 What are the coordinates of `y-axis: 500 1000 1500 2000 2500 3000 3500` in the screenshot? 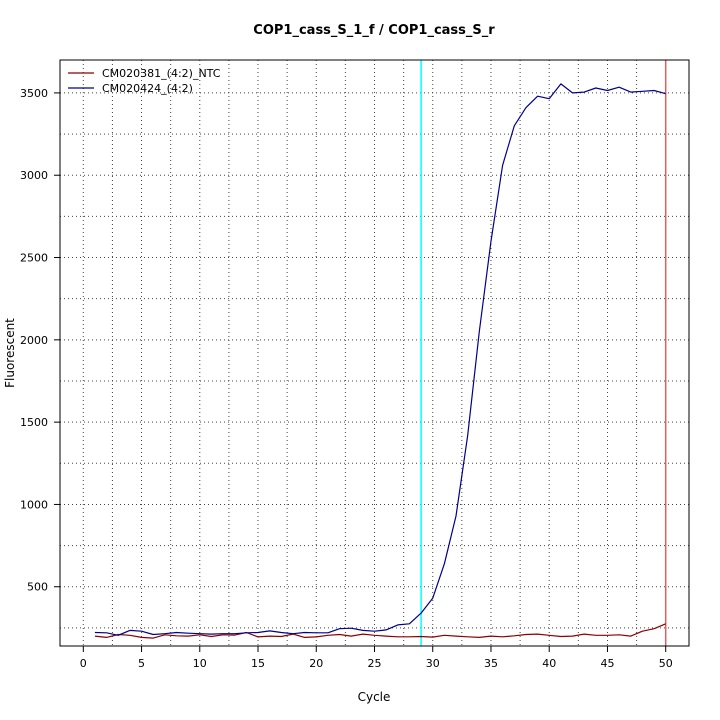 It's located at (40, 340).